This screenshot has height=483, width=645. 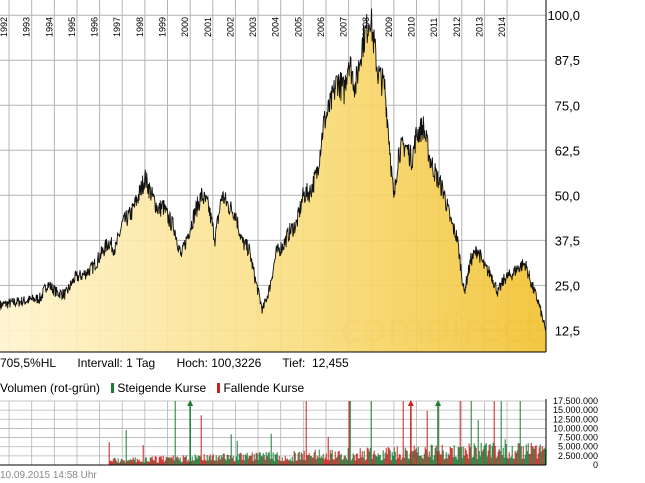 I want to click on y-tick-label: 75,0, so click(x=567, y=105).